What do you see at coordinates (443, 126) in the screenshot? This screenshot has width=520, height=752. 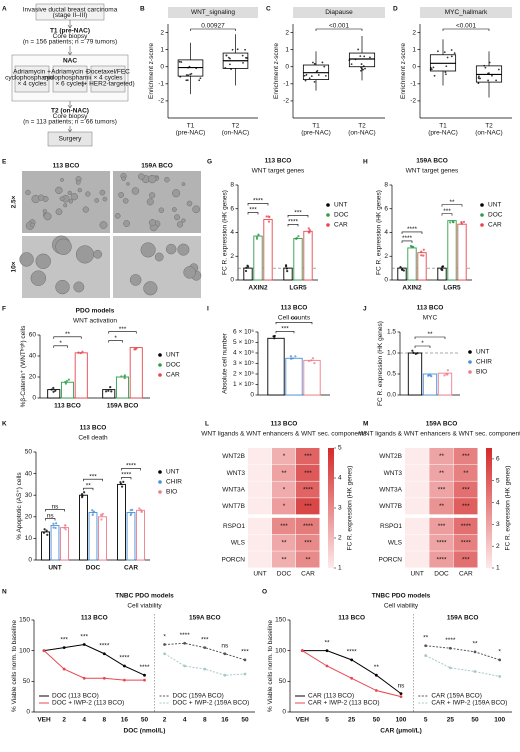 I see `x-tick-label: T1` at bounding box center [443, 126].